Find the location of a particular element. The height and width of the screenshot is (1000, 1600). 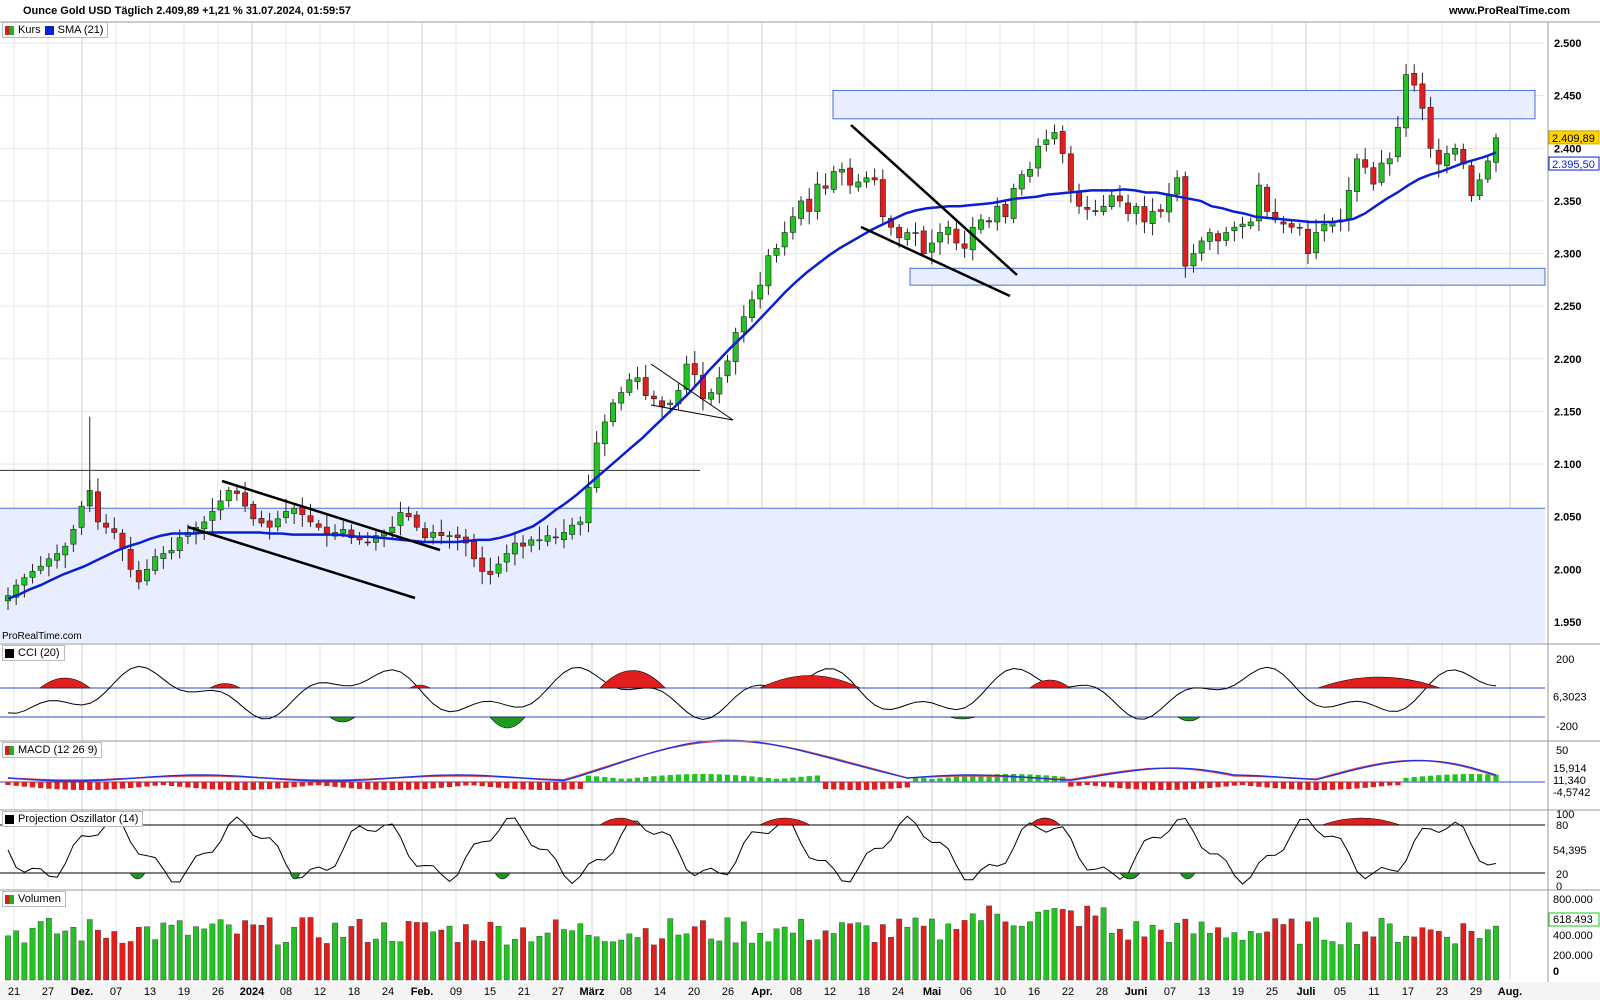

x-tick-label: 19 is located at coordinates (184, 992).